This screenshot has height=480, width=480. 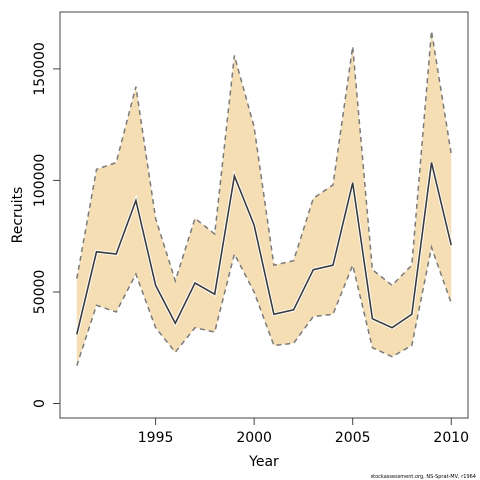 What do you see at coordinates (40, 68) in the screenshot?
I see `y-tick-label: 150000` at bounding box center [40, 68].